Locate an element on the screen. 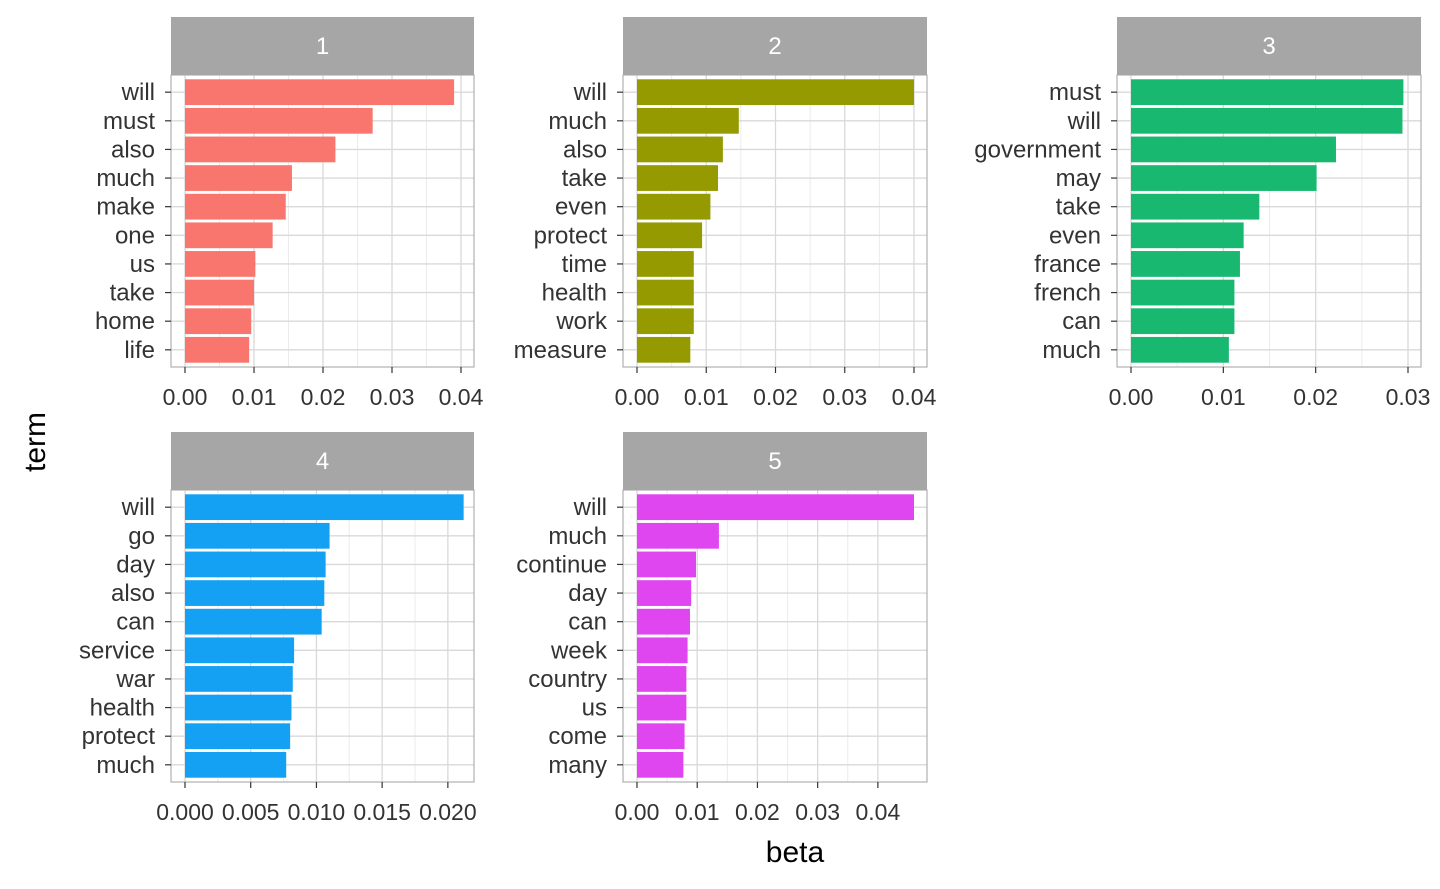 The width and height of the screenshot is (1440, 889). bar-2-take is located at coordinates (678, 178).